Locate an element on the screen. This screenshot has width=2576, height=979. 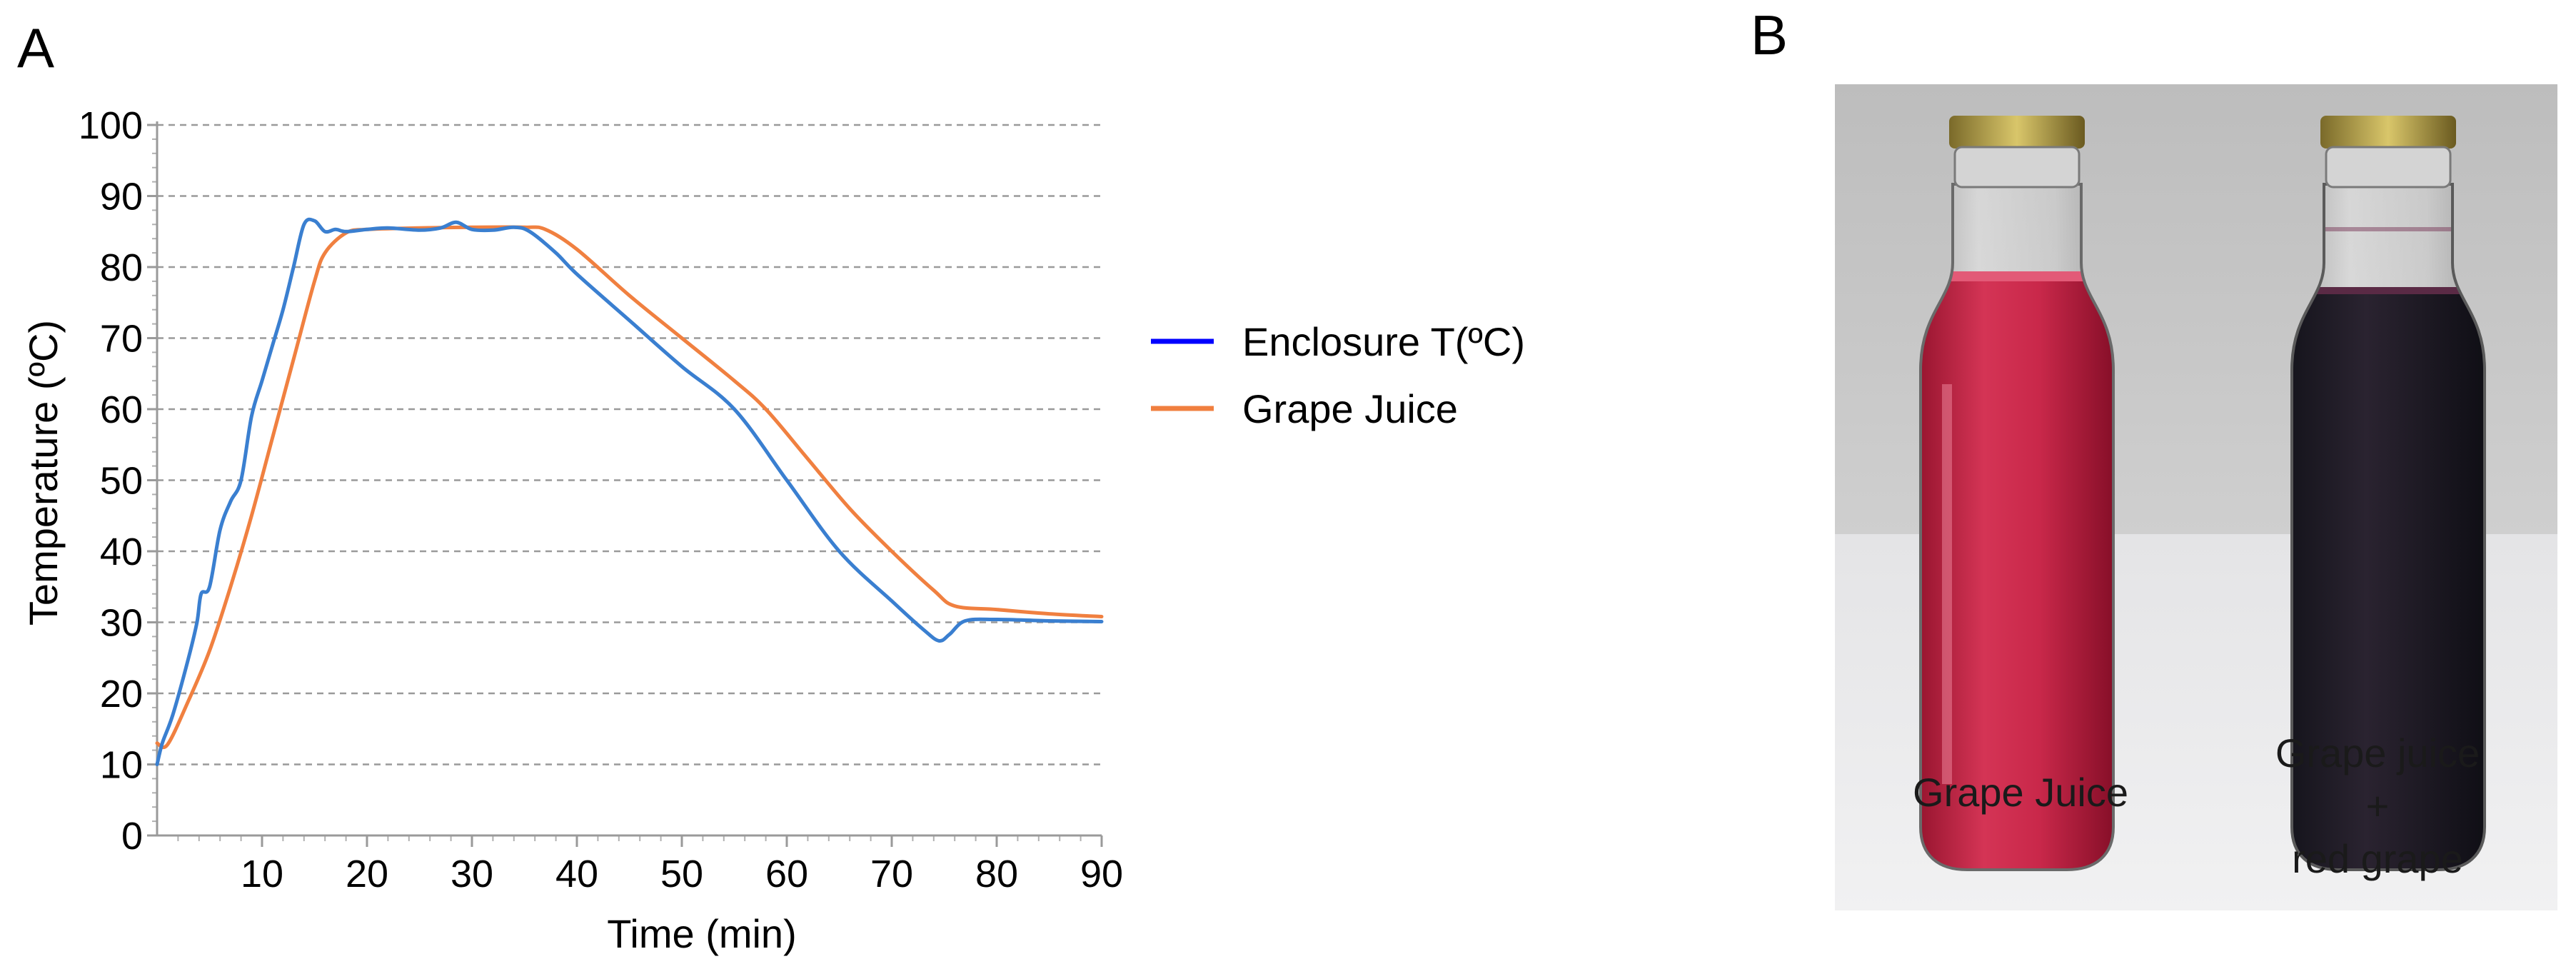
y-tick-label: 100 is located at coordinates (111, 125).